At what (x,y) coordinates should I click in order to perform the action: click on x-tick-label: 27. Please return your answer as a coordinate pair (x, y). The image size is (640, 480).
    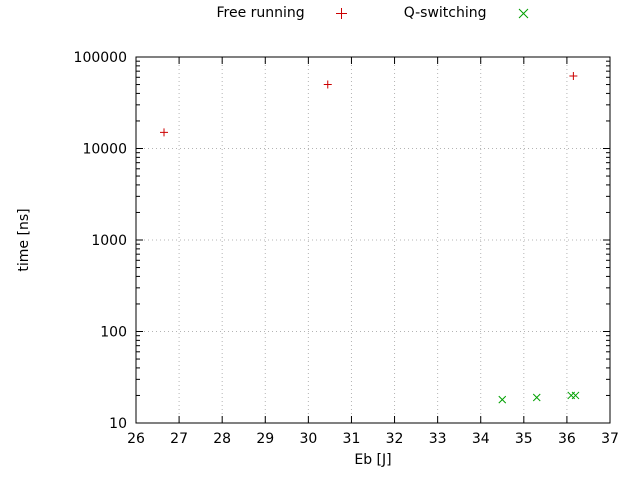
    Looking at the image, I should click on (179, 439).